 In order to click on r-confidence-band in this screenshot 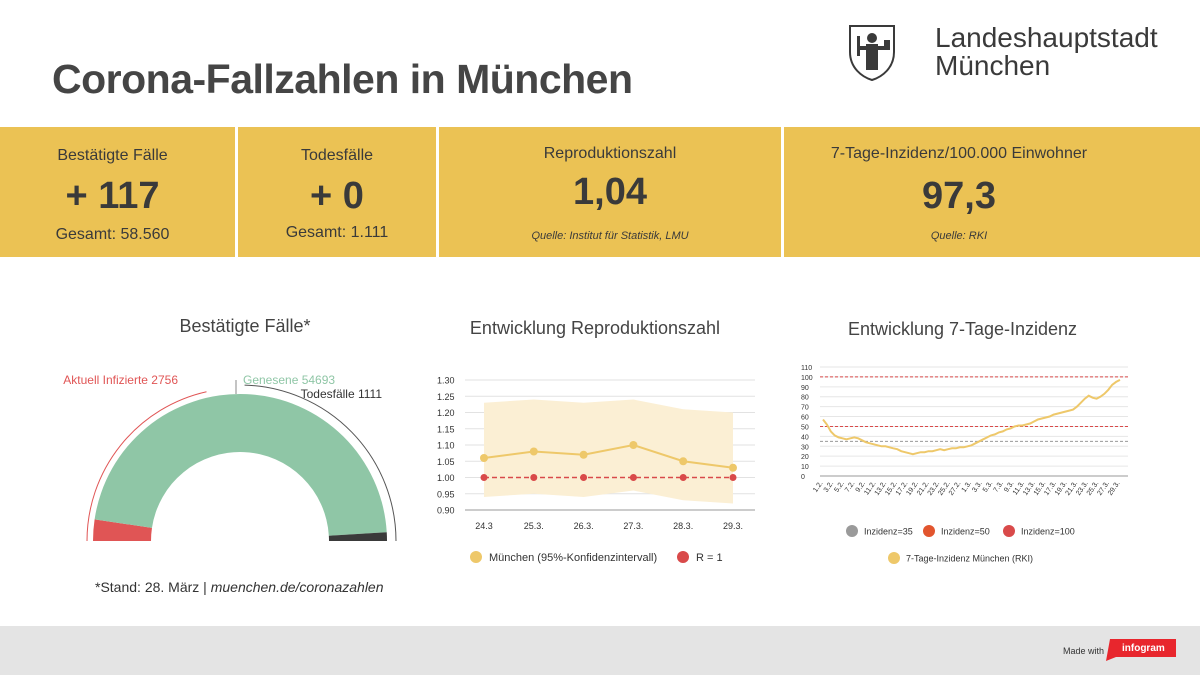, I will do `click(608, 451)`.